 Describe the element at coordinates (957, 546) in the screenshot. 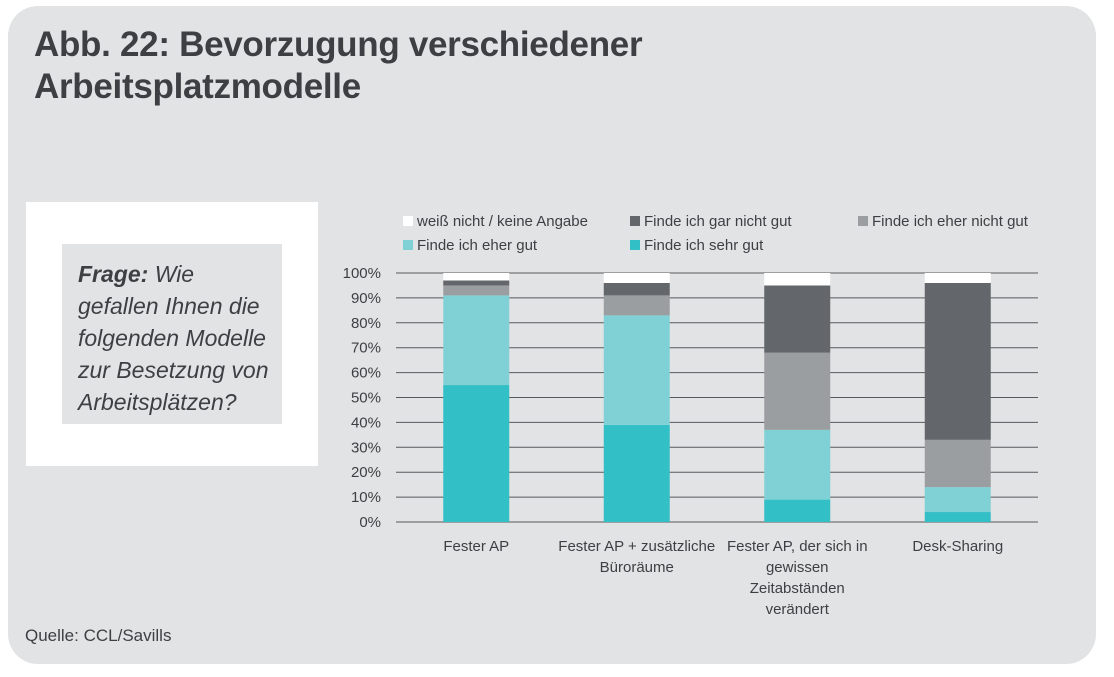

I see `x-category-label: Desk-Sharing` at that location.